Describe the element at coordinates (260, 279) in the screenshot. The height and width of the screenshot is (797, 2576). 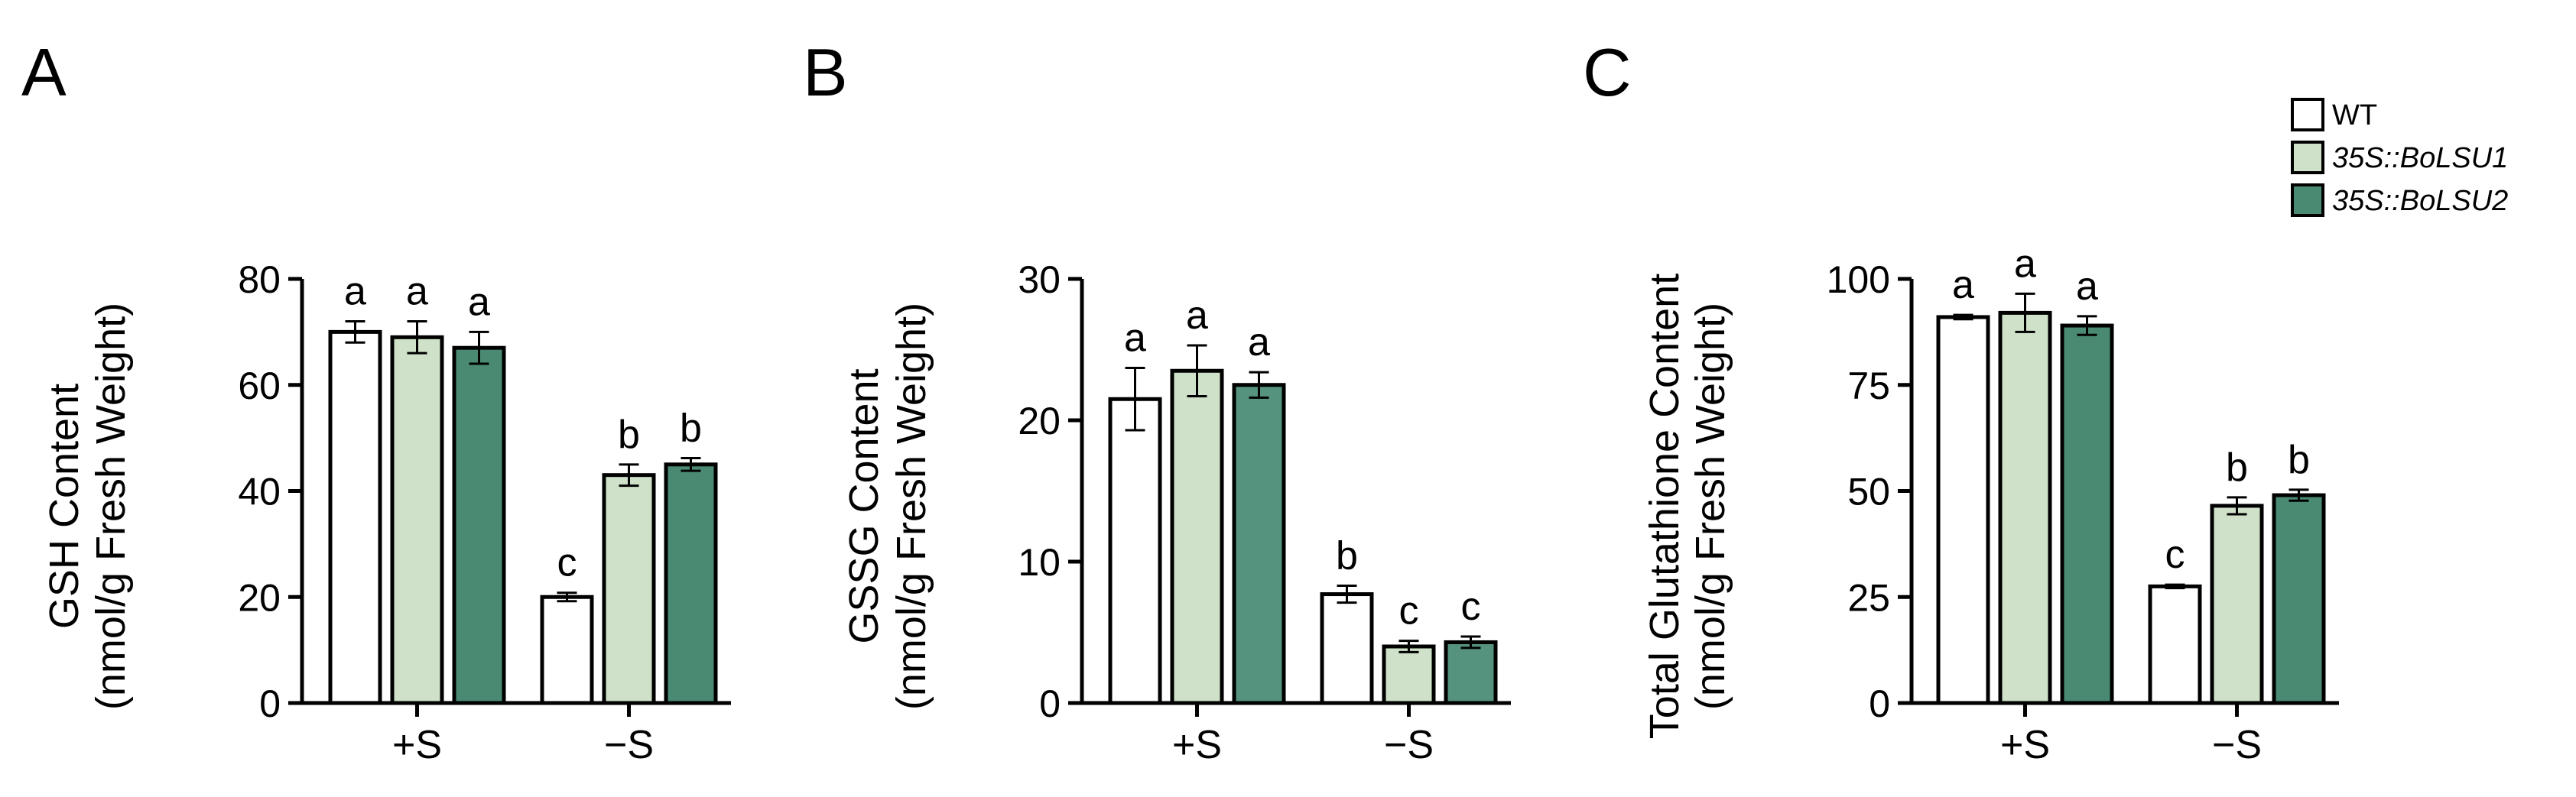
I see `y-tick-label: 80` at that location.